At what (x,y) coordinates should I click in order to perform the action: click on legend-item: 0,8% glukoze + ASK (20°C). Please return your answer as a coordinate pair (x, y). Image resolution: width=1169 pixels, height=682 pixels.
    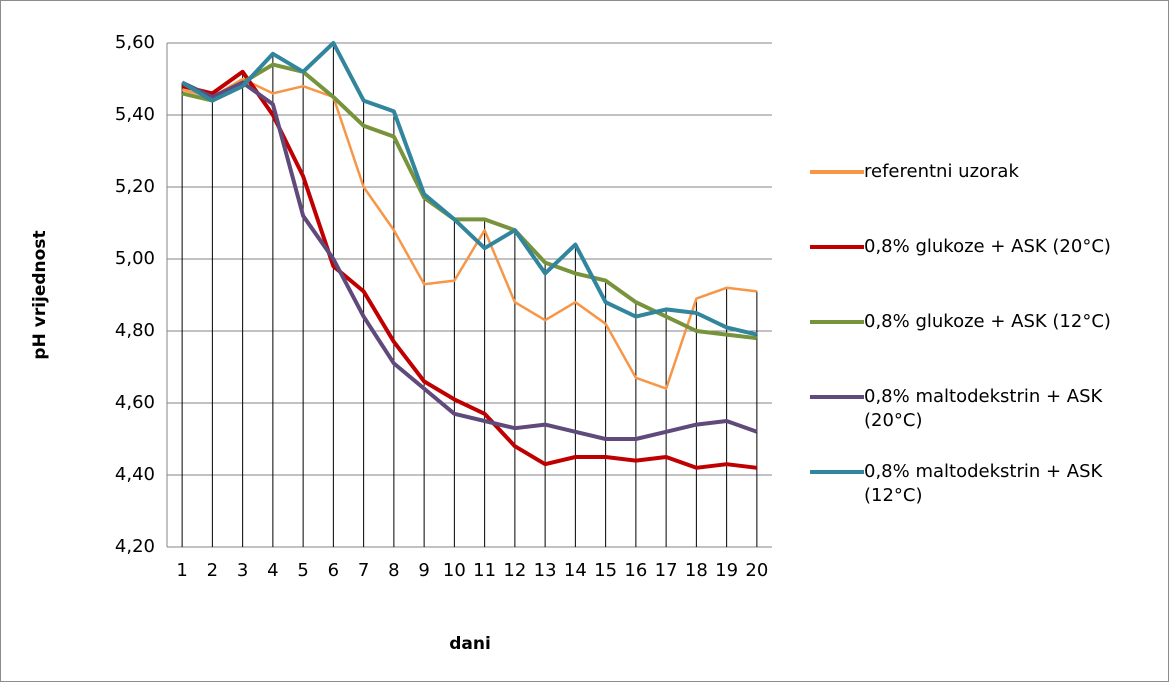
    Looking at the image, I should click on (987, 272).